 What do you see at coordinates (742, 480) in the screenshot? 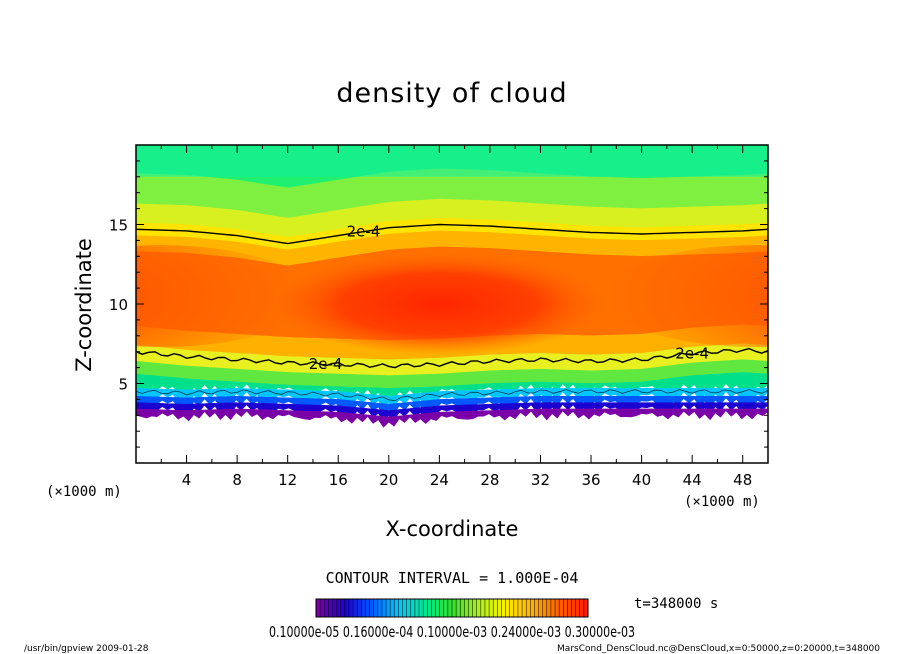
I see `x-tick-label: 48` at bounding box center [742, 480].